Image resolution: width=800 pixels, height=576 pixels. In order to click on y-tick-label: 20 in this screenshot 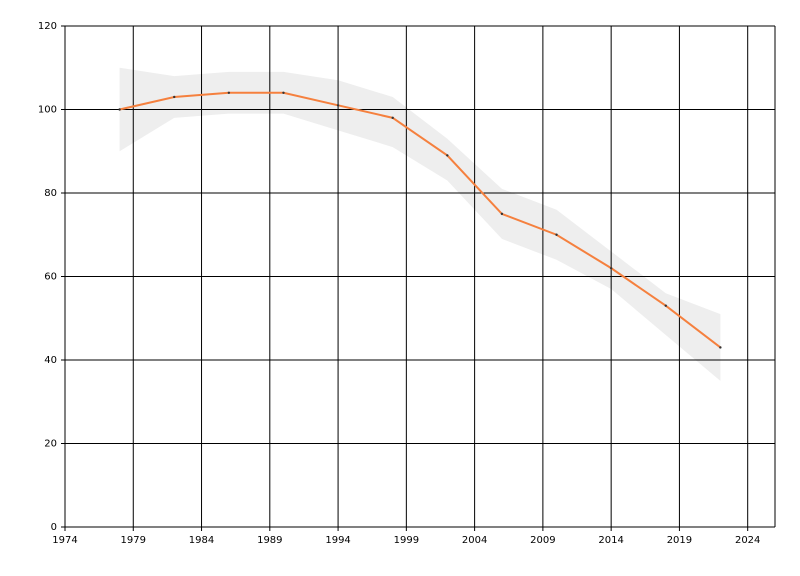, I will do `click(50, 444)`.